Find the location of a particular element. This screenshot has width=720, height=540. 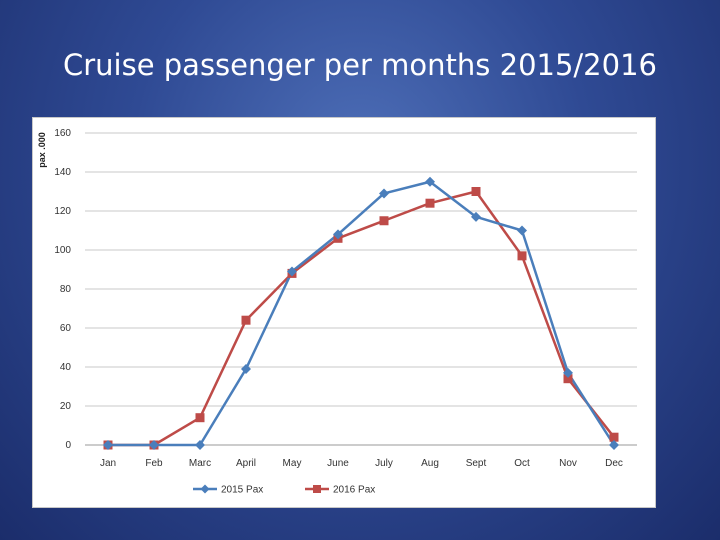

y-tick-label: 80 is located at coordinates (66, 289).